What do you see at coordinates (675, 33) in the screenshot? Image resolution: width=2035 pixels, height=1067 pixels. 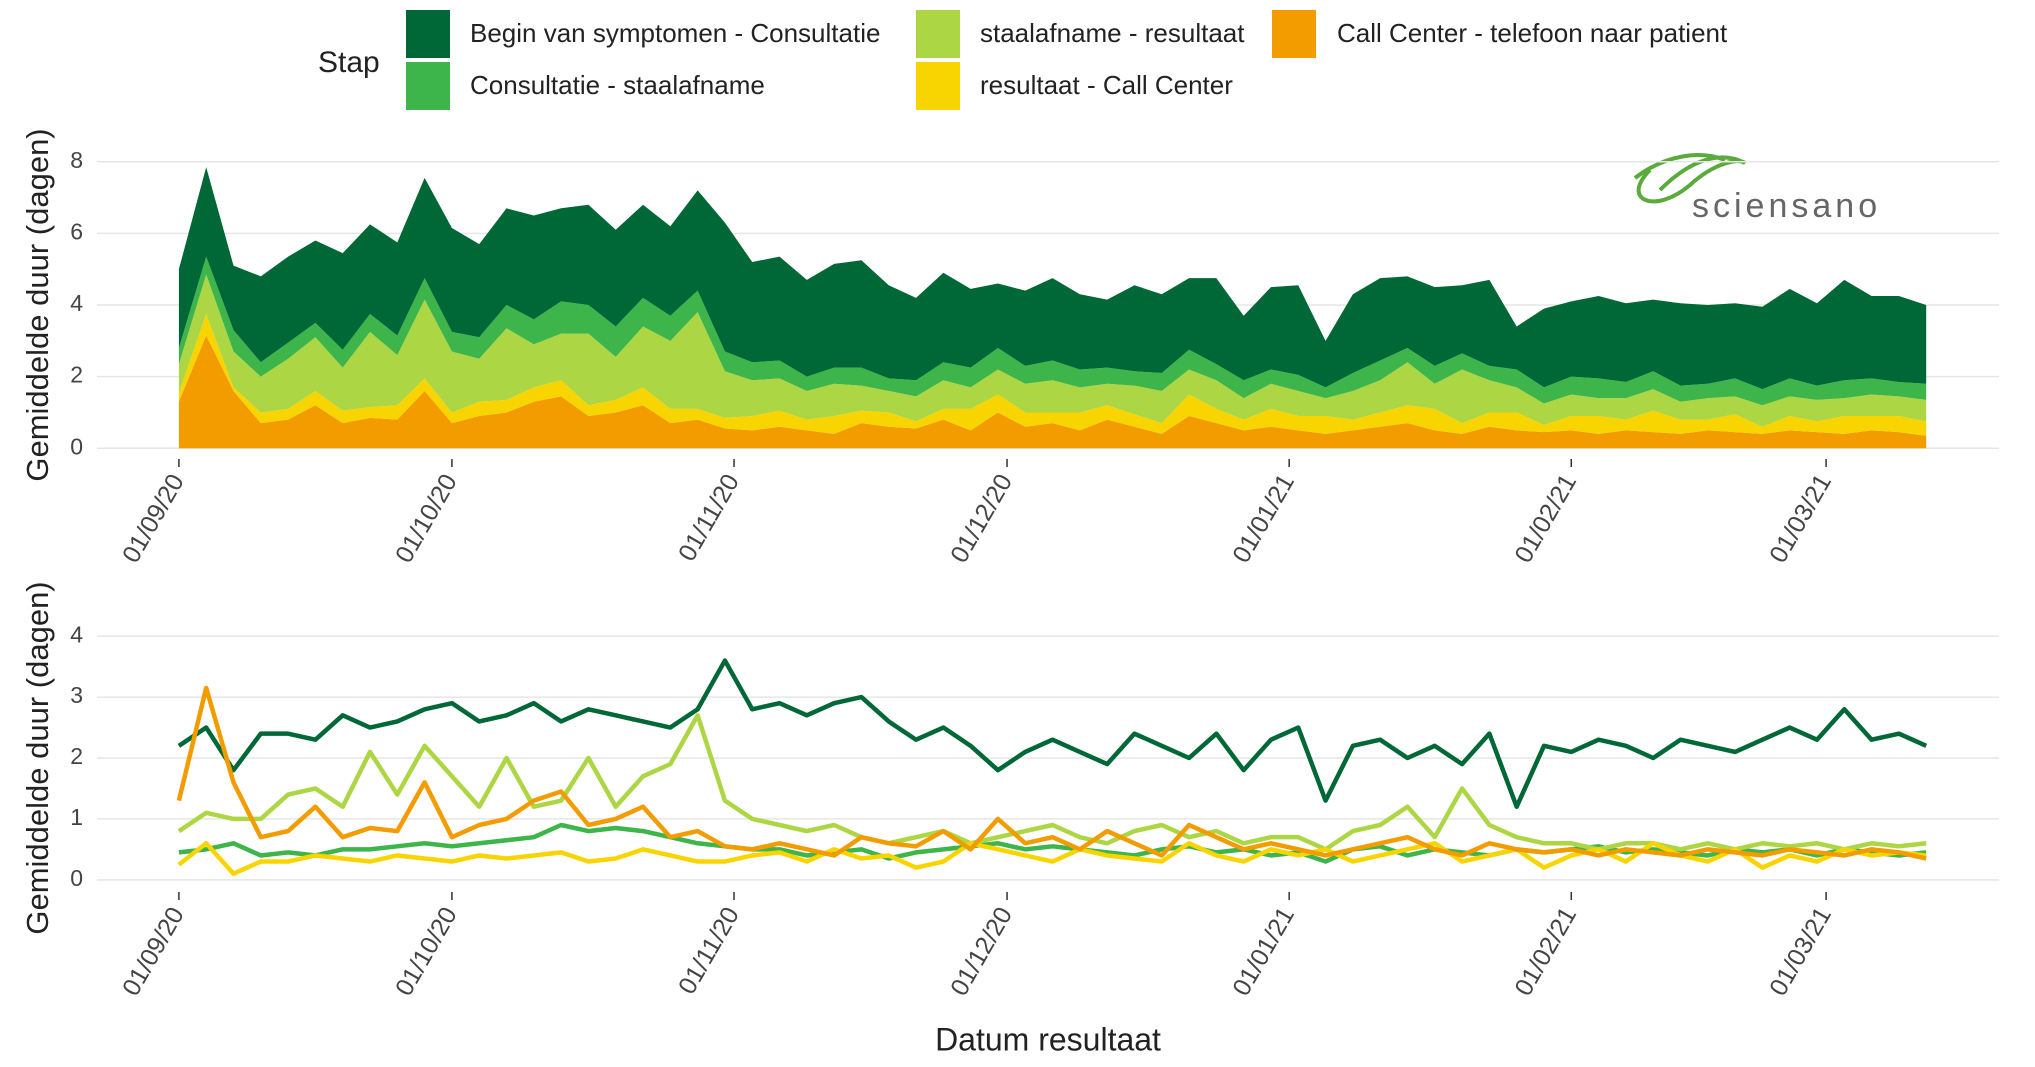 I see `legend-label: Begin van symptomen - Consultatie` at bounding box center [675, 33].